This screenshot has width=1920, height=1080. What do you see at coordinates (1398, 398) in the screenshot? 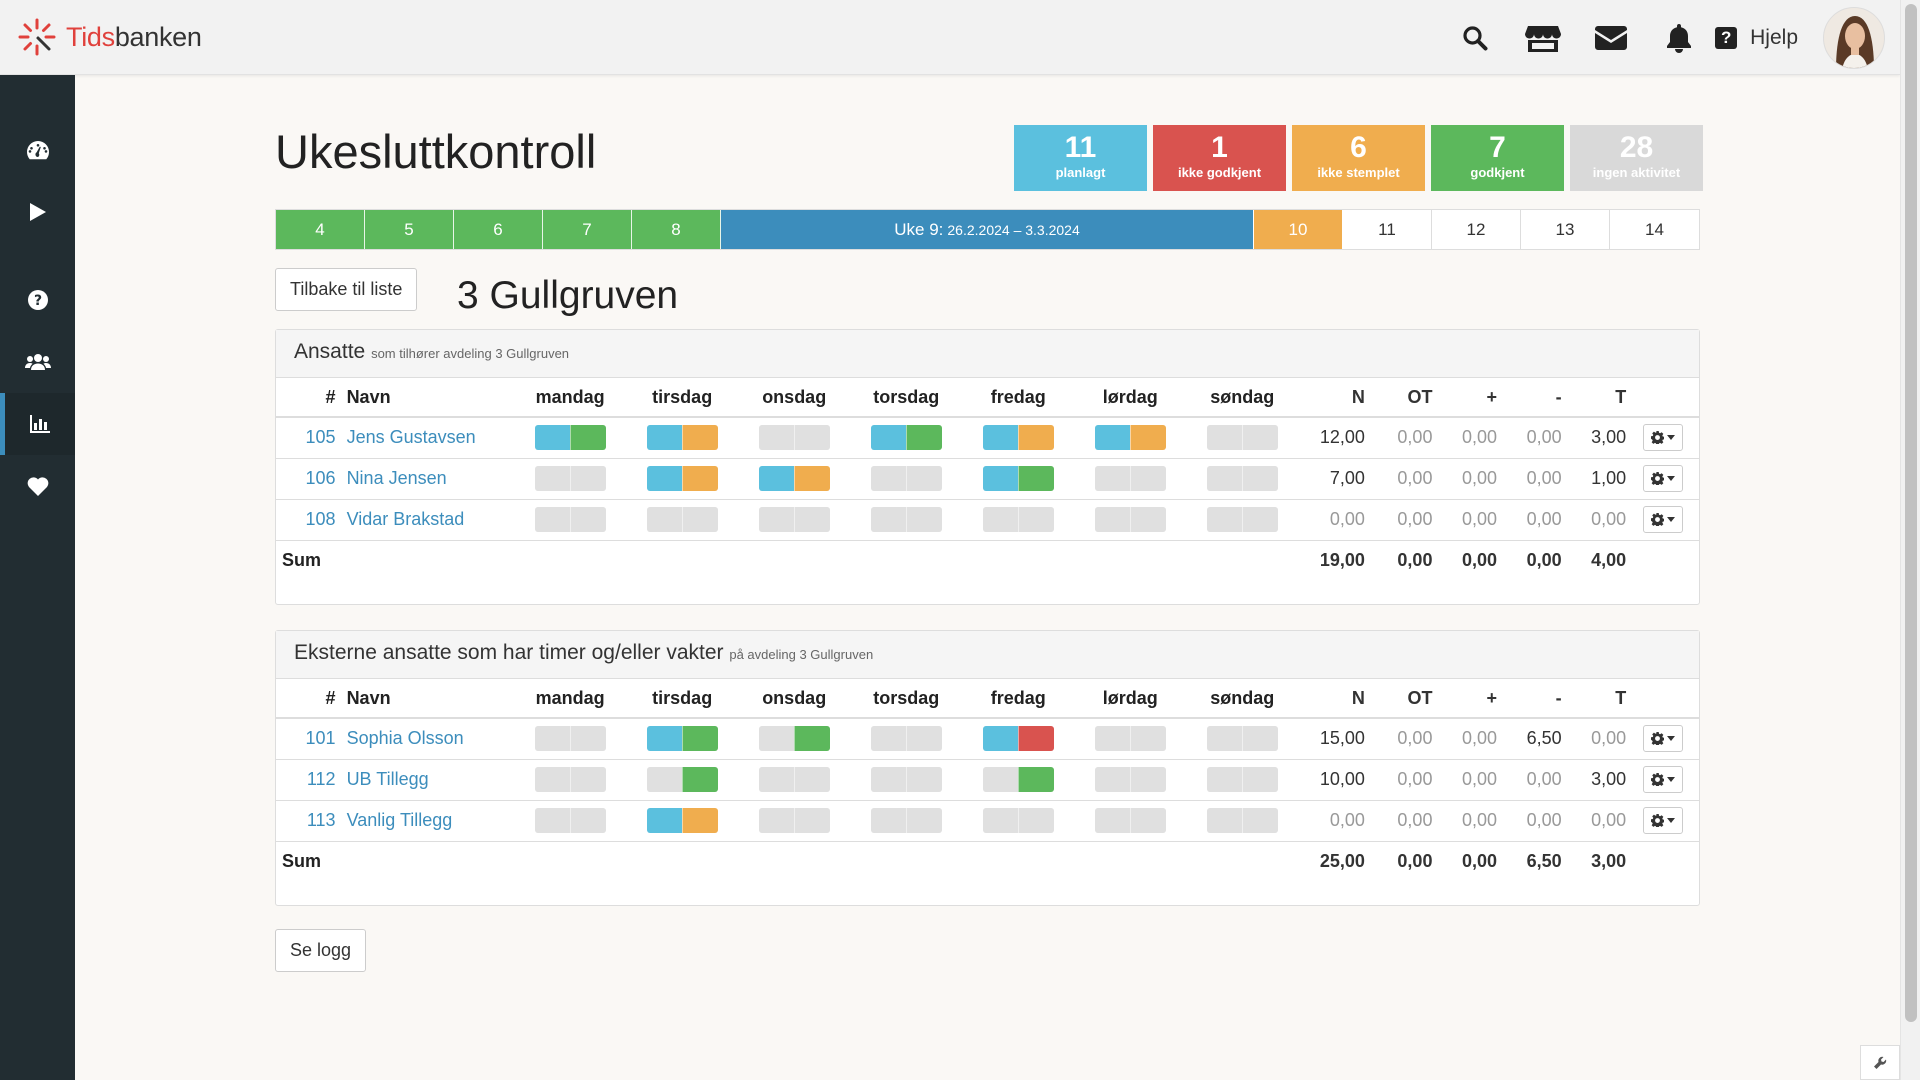
I see `col-ot: OT` at bounding box center [1398, 398].